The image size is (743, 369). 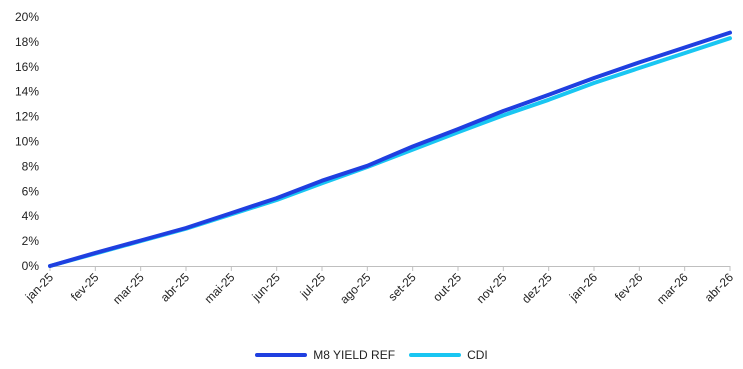 I want to click on y-tick-label: 2%, so click(x=31, y=241).